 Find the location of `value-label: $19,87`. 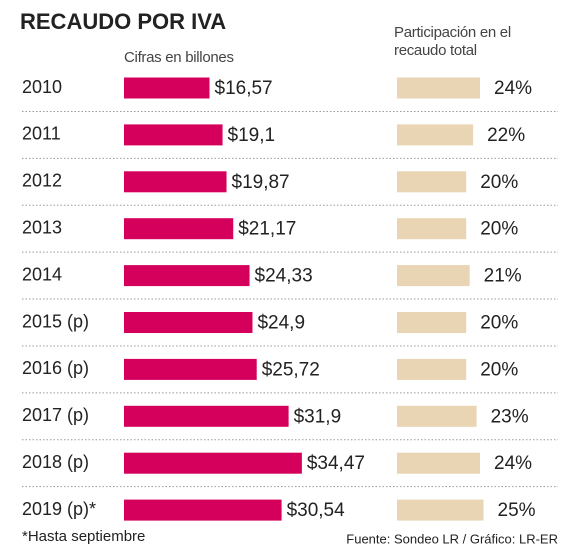

value-label: $19,87 is located at coordinates (261, 182).